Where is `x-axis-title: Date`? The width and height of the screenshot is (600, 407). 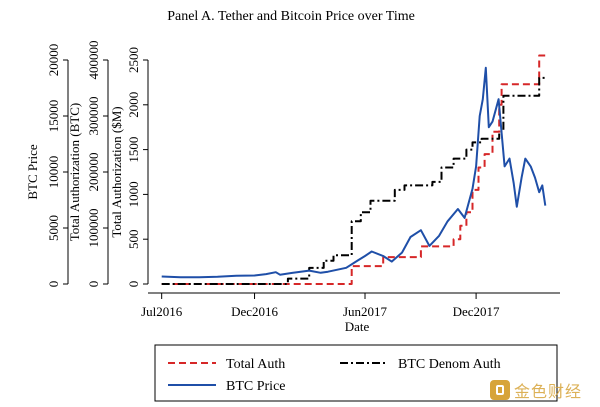 x-axis-title: Date is located at coordinates (357, 326).